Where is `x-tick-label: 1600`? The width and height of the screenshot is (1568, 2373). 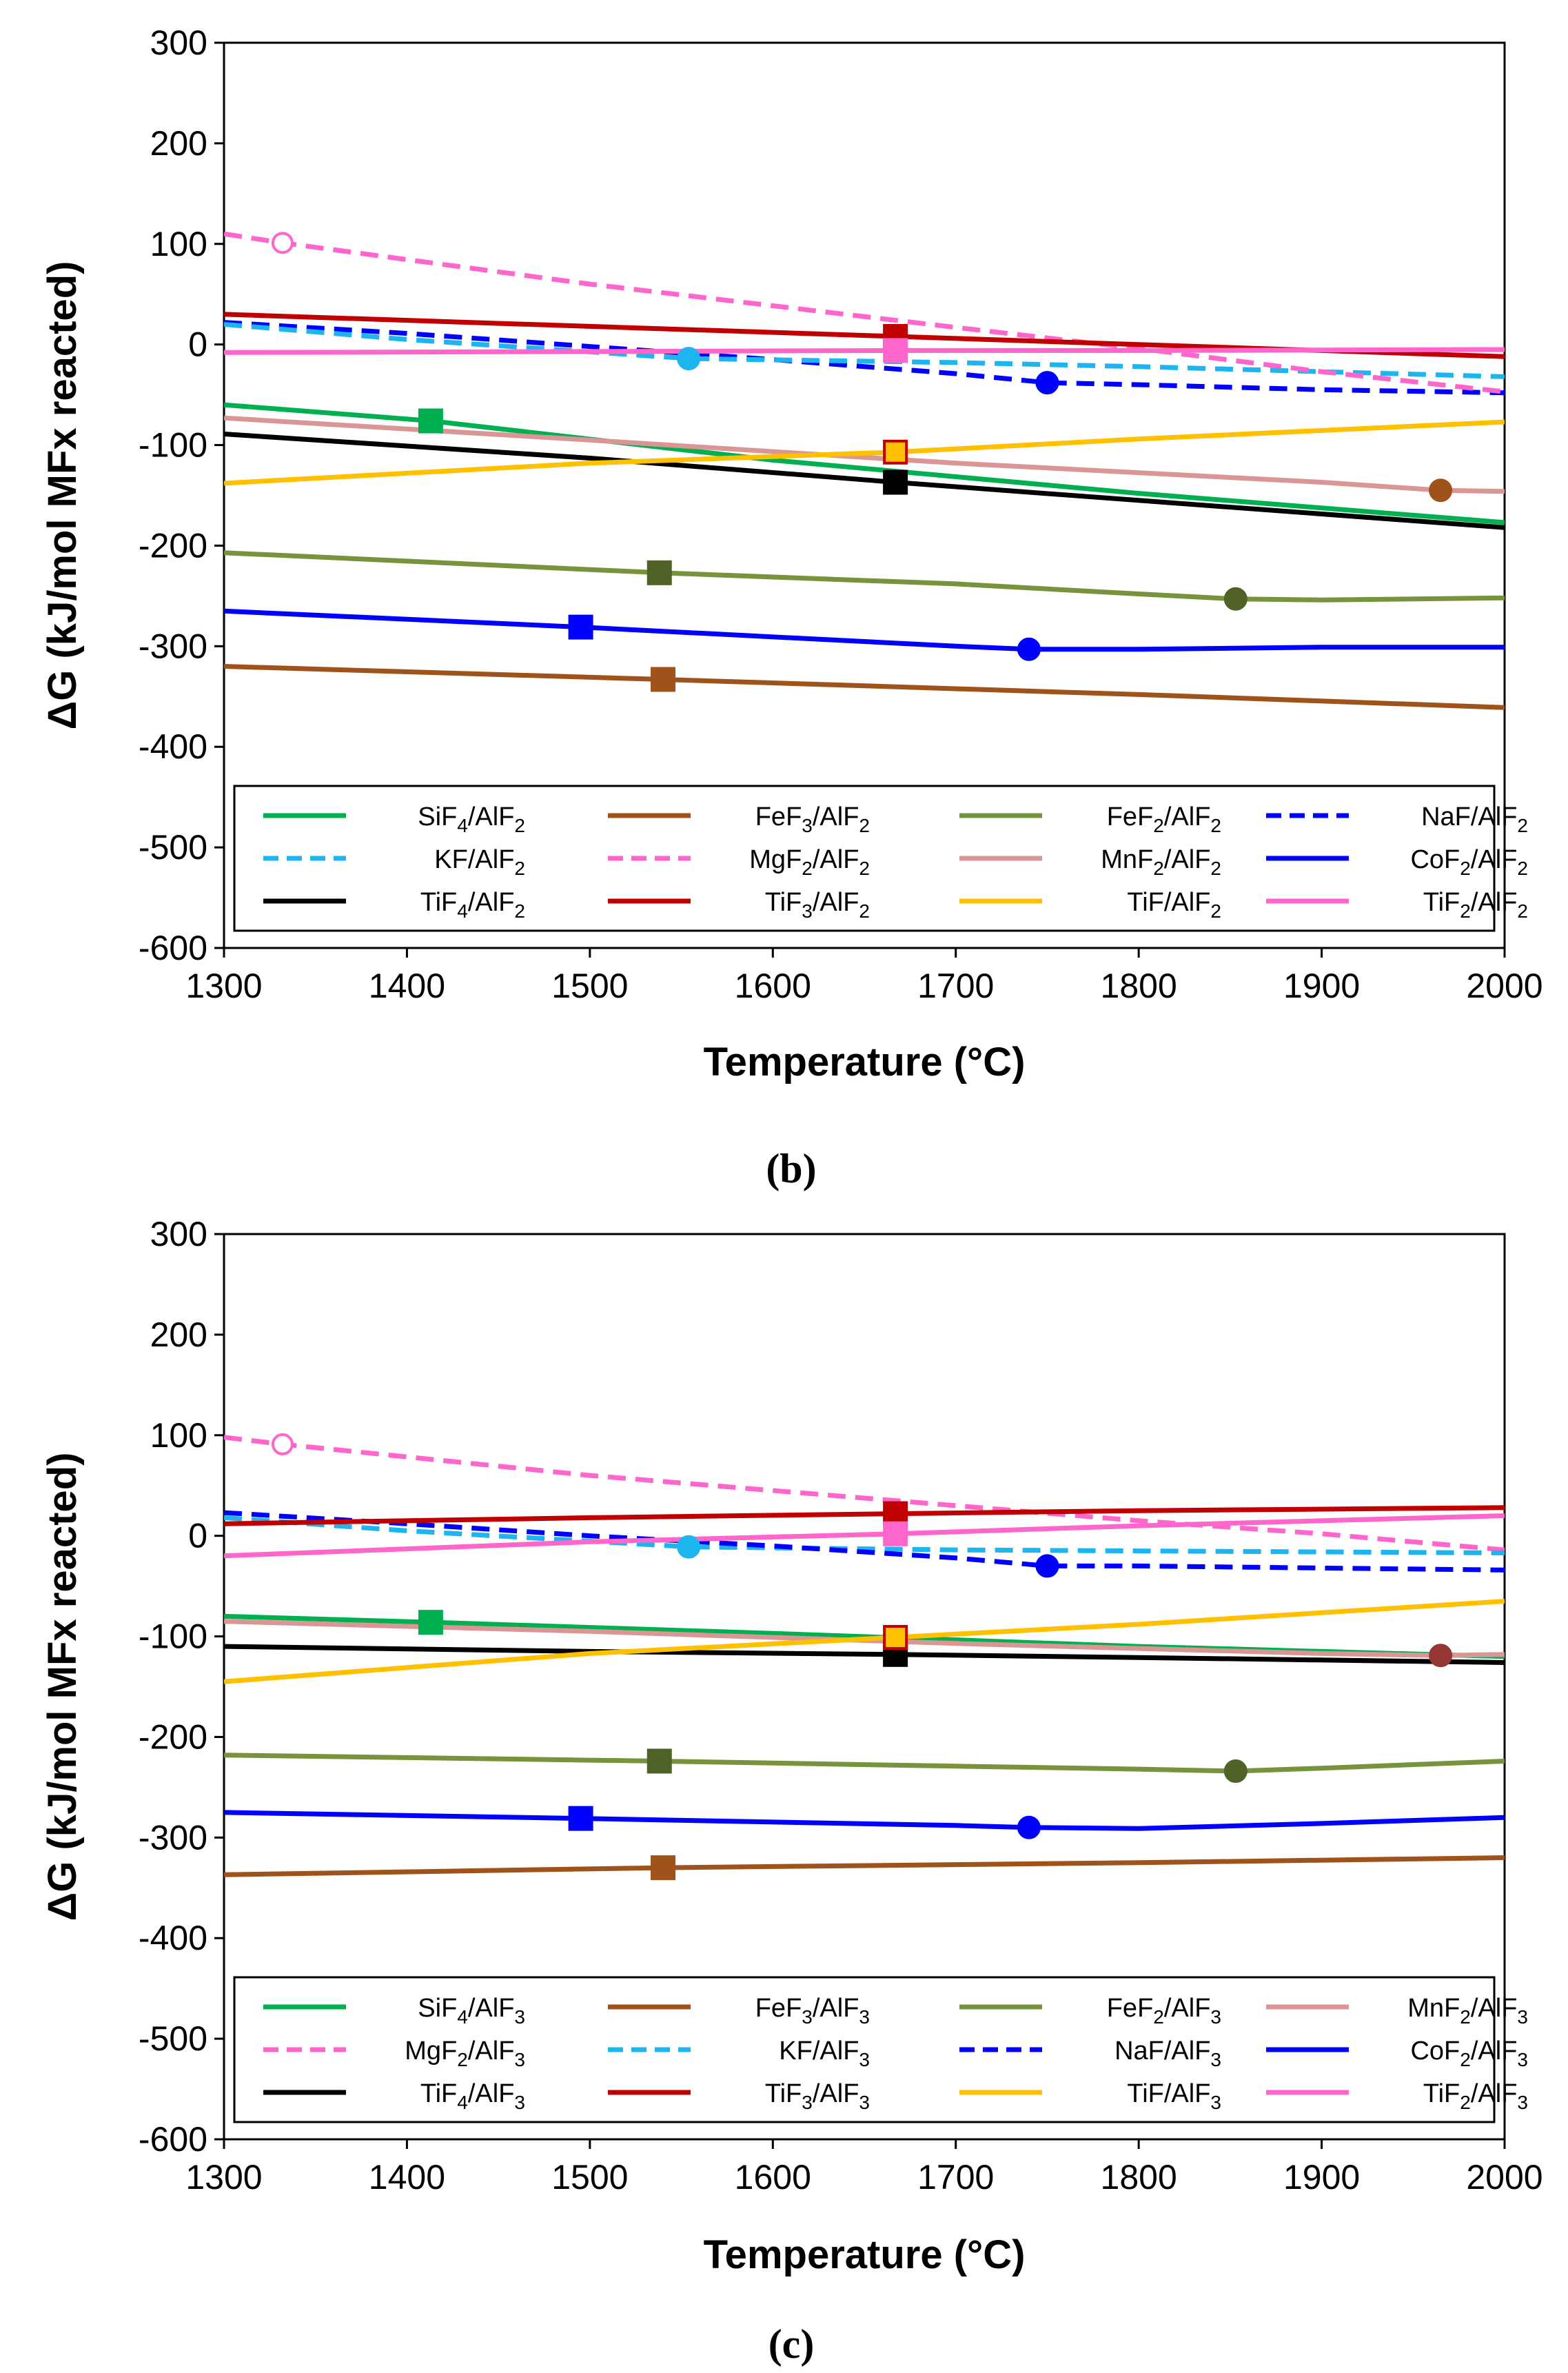 x-tick-label: 1600 is located at coordinates (773, 986).